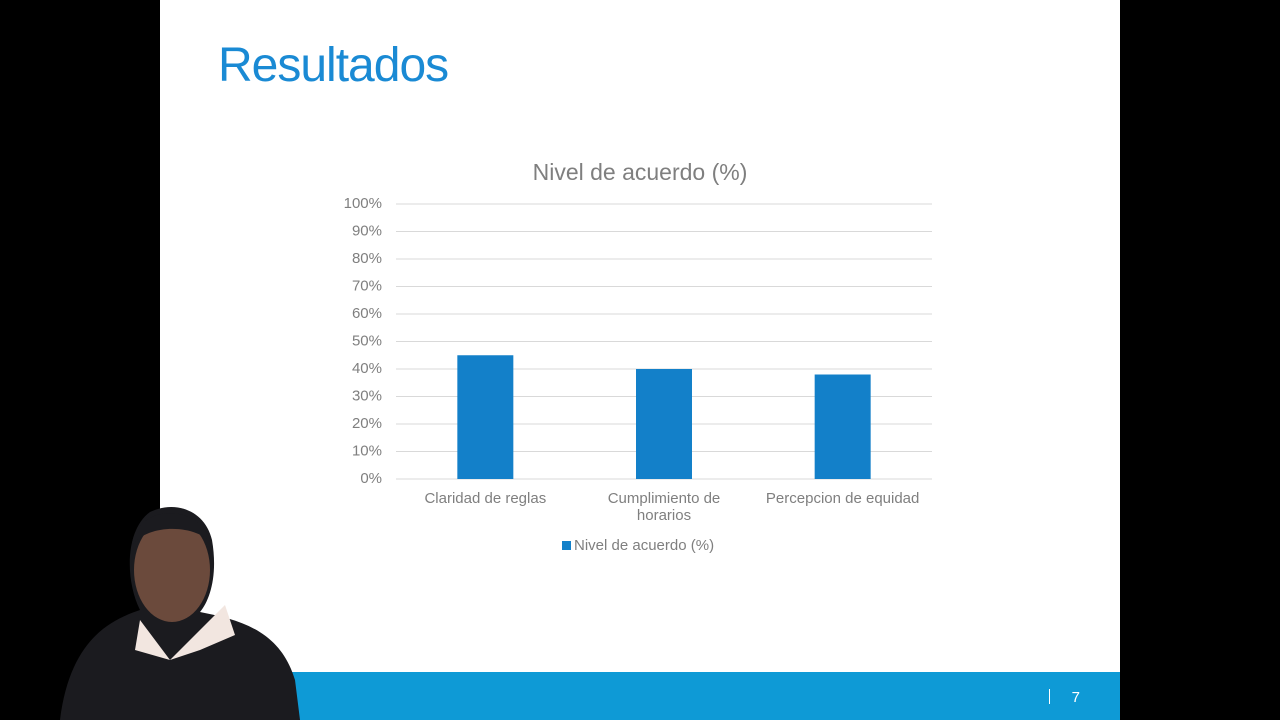 The width and height of the screenshot is (1280, 720). I want to click on page-number: 7, so click(1075, 697).